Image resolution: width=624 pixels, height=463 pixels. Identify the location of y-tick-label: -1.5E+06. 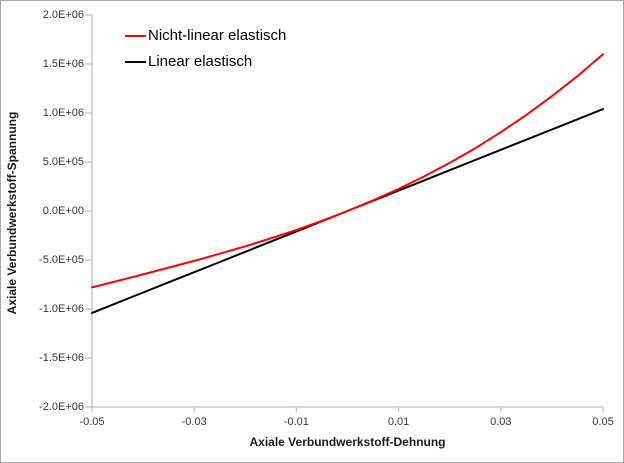
(61, 357).